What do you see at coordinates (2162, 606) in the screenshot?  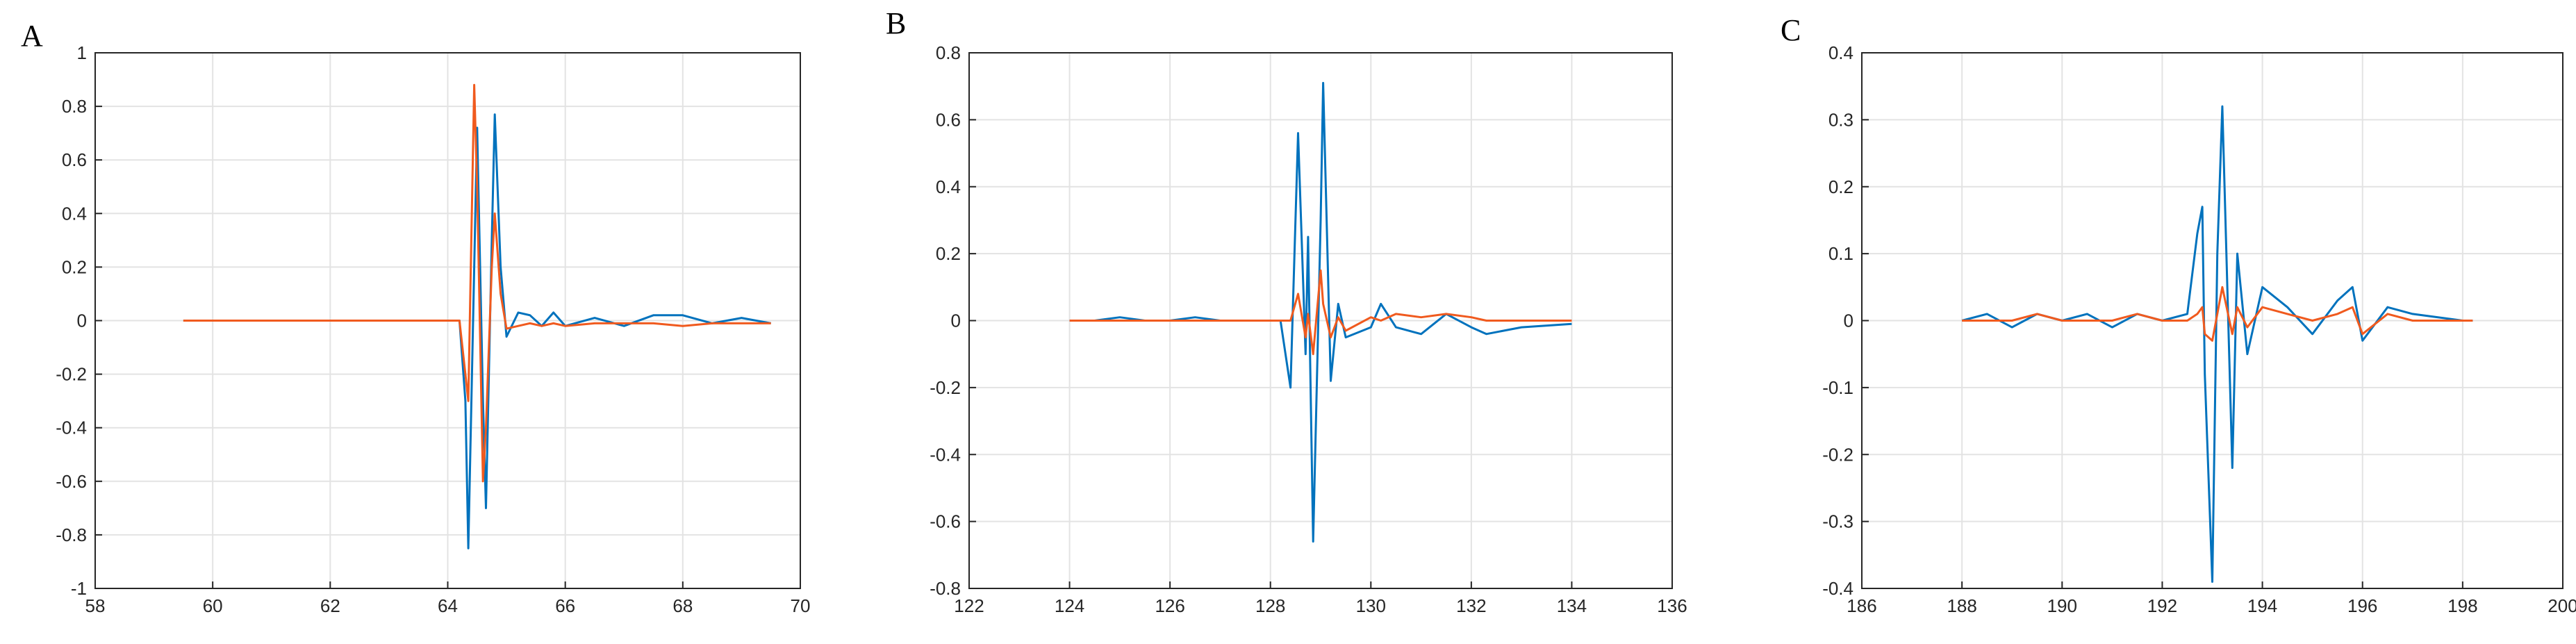 I see `x-tick-label: 192` at bounding box center [2162, 606].